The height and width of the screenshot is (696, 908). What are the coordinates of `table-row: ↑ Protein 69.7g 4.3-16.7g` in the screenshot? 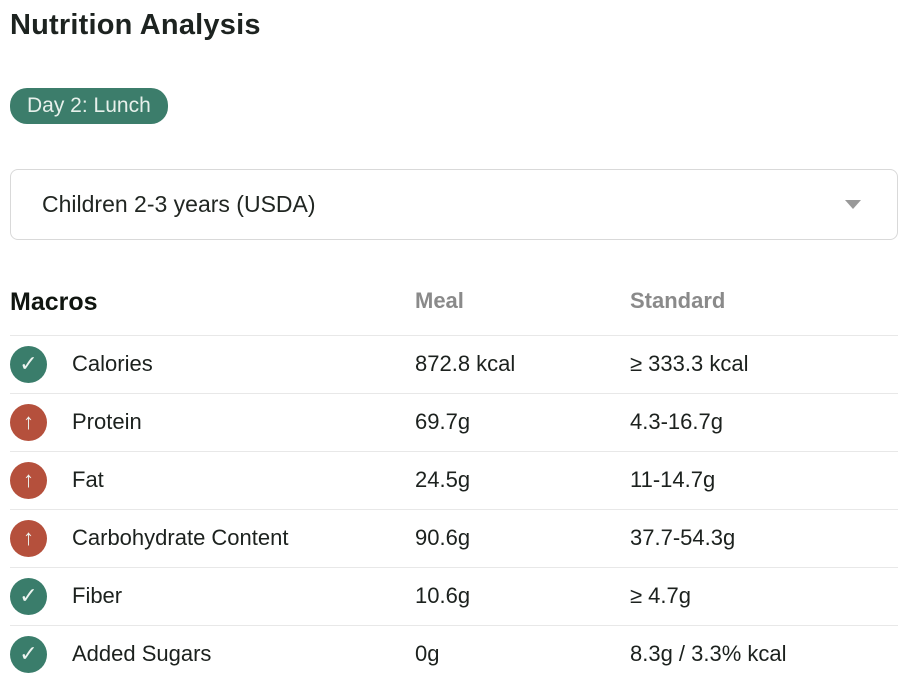 It's located at (454, 421).